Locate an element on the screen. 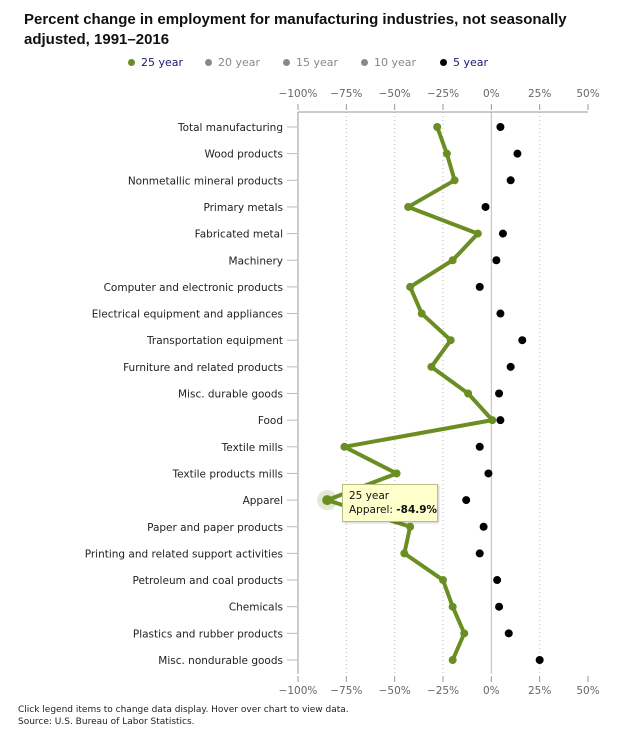  legend-label: 10 year is located at coordinates (395, 62).